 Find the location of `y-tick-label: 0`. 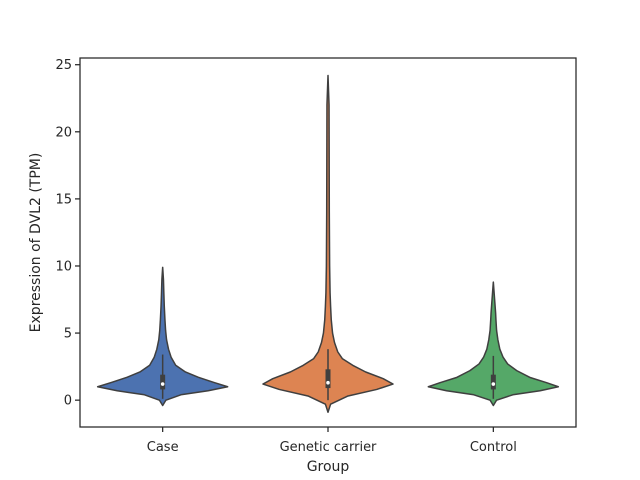

y-tick-label: 0 is located at coordinates (68, 401).